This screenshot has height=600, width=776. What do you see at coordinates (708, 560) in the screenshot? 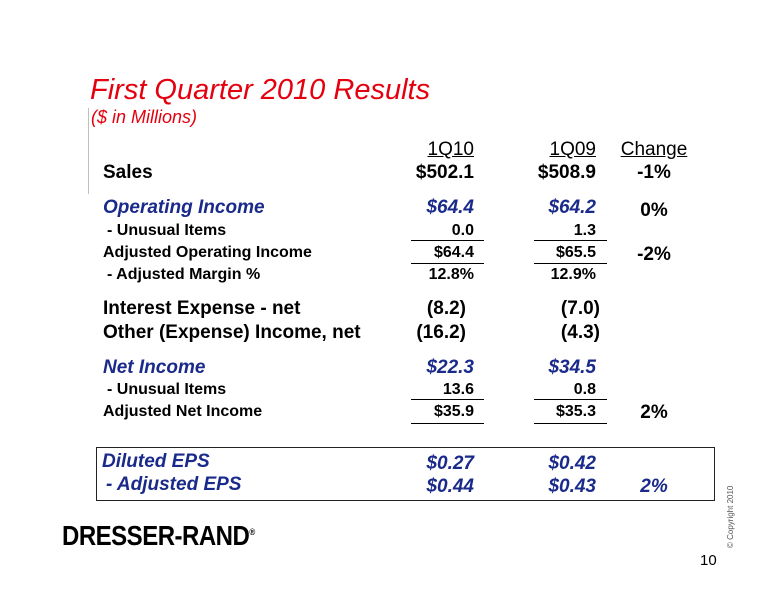
I see `page-number: 10` at bounding box center [708, 560].